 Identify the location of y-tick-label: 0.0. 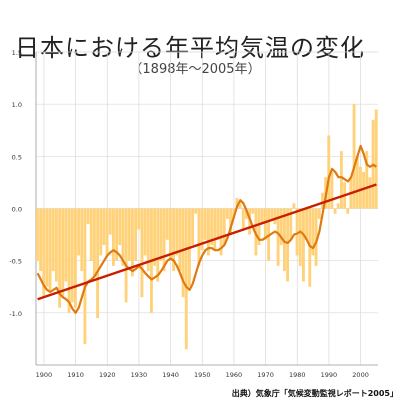
(17, 210).